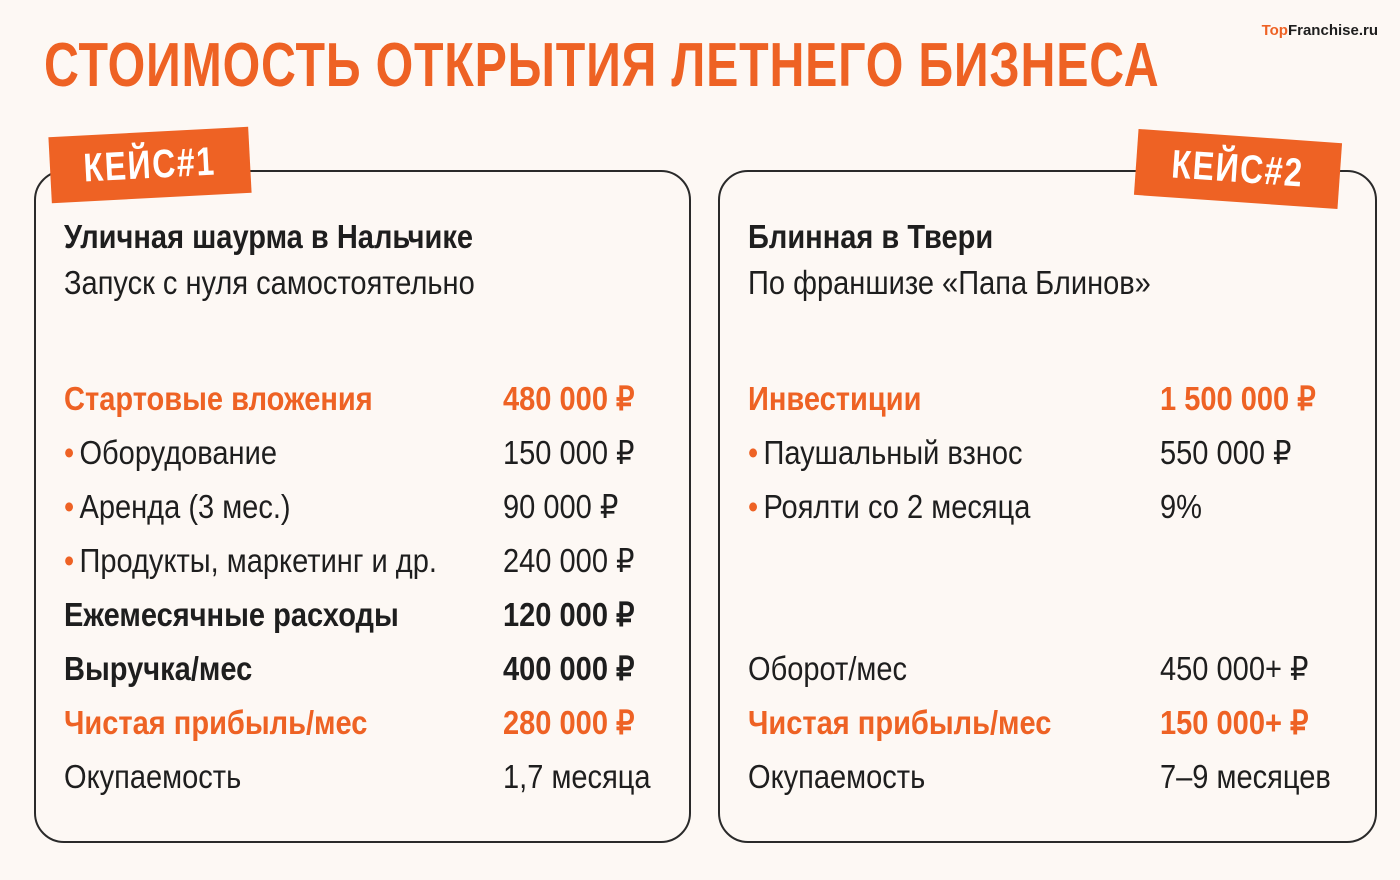 Image resolution: width=1400 pixels, height=880 pixels. Describe the element at coordinates (231, 614) in the screenshot. I see `row-label: Ежемесячные расходы` at that location.